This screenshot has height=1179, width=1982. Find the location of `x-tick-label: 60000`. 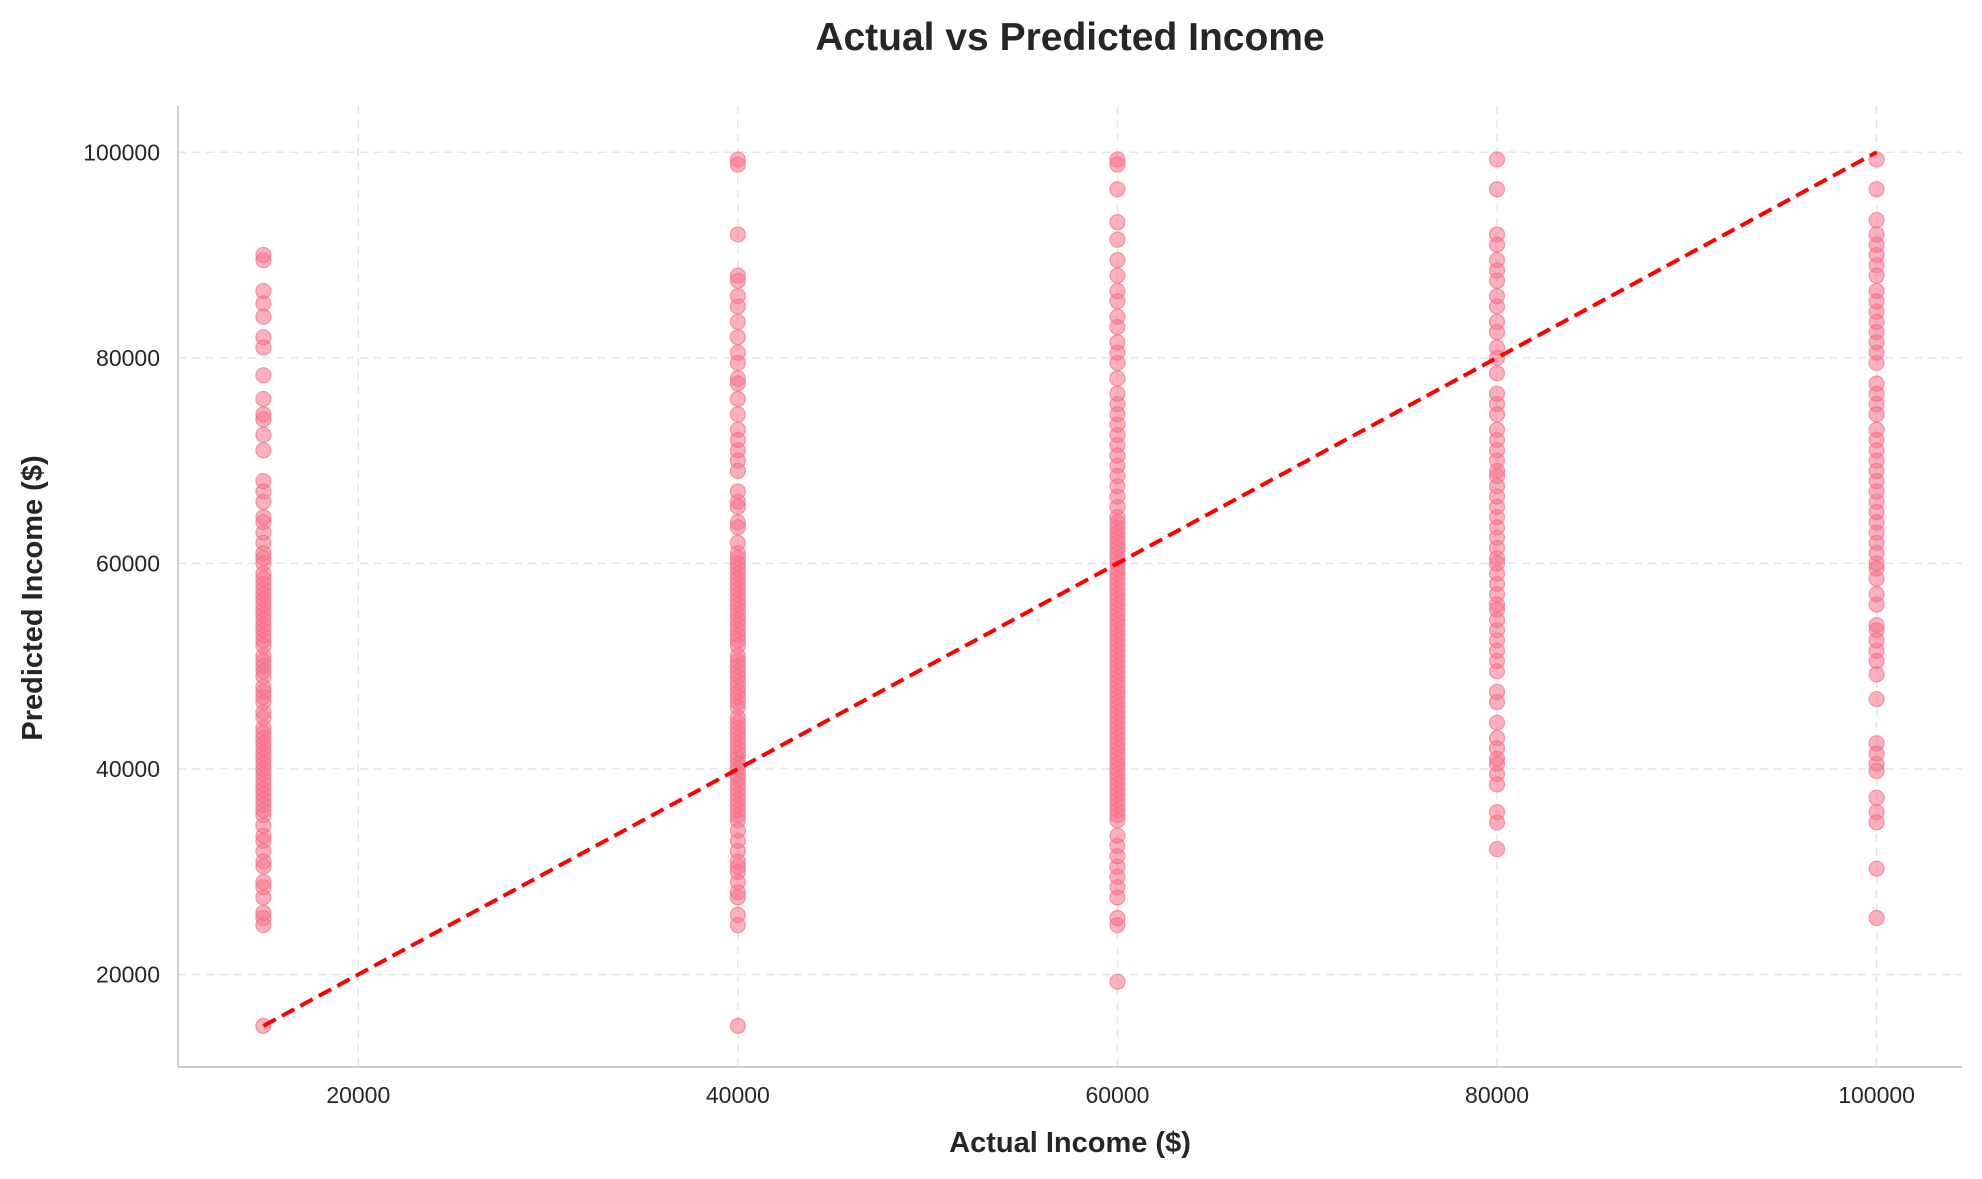

x-tick-label: 60000 is located at coordinates (1117, 1095).